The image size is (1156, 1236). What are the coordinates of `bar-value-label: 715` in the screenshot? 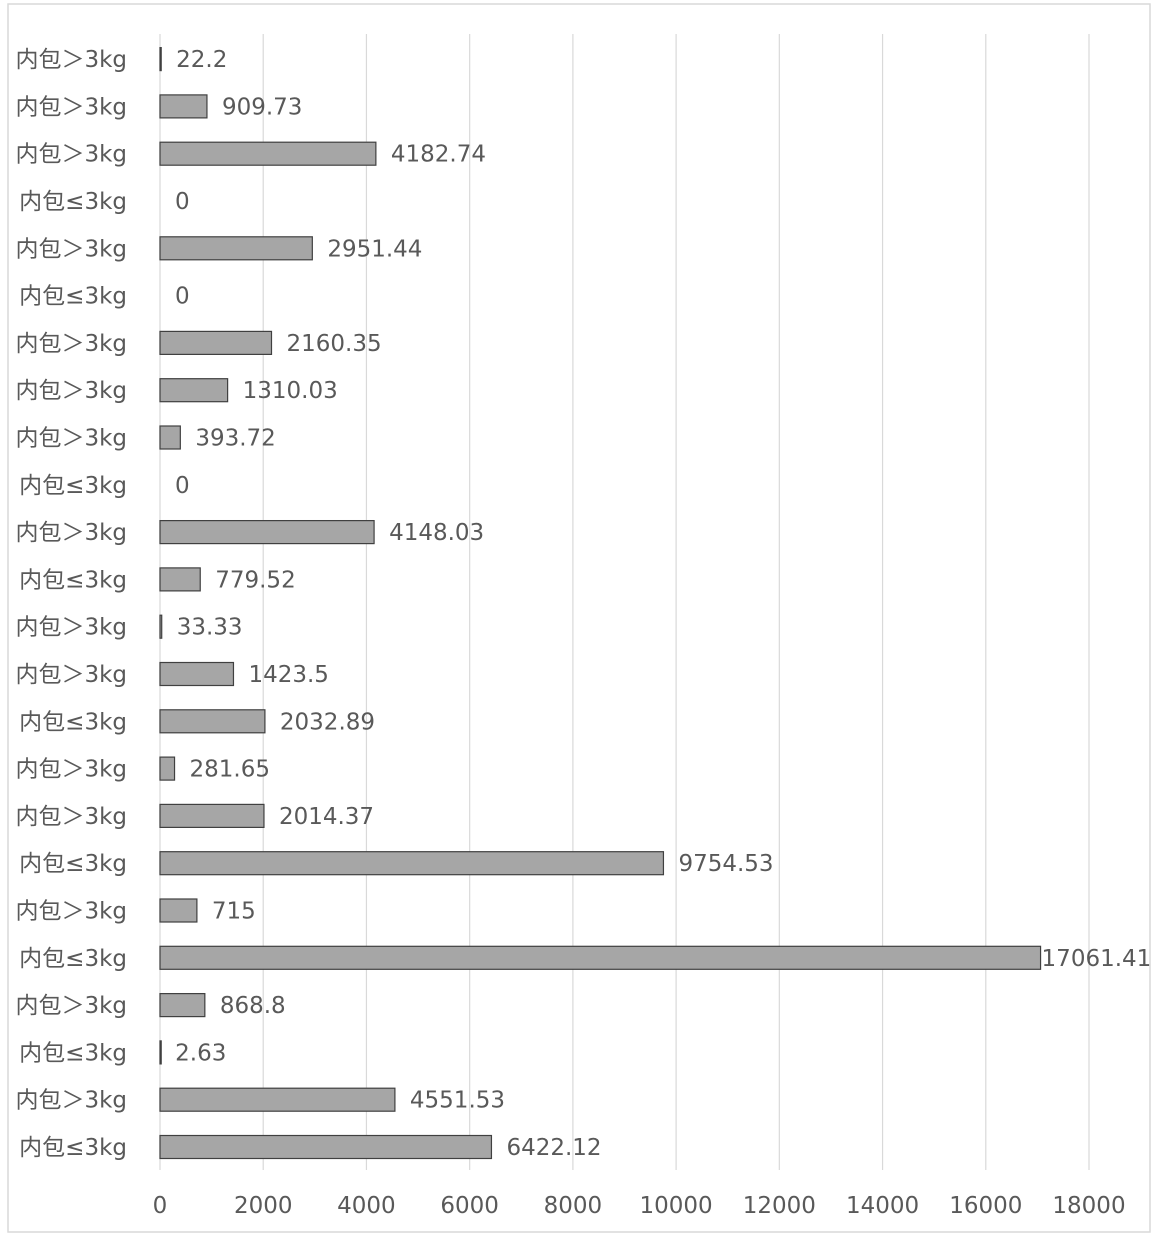 It's located at (234, 912).